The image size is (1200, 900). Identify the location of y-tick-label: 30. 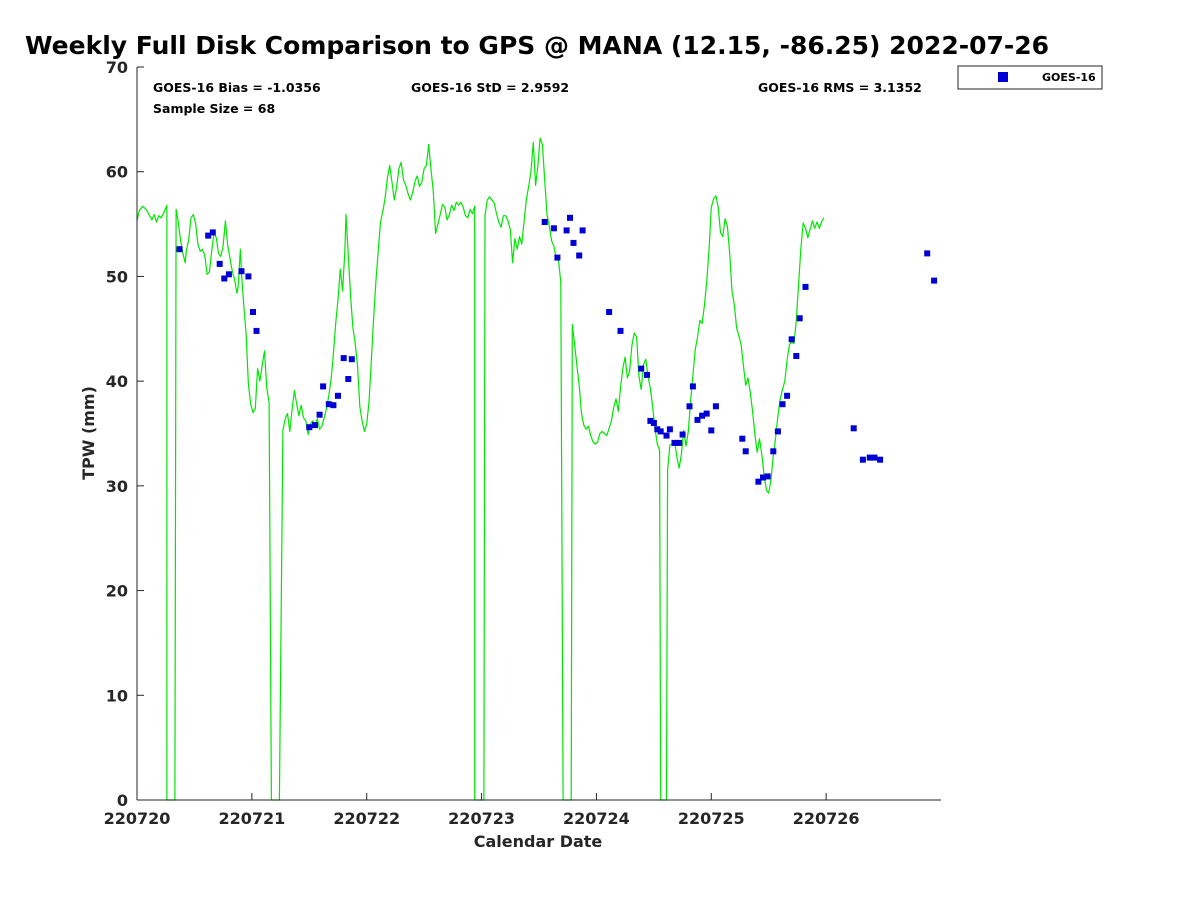
(117, 486).